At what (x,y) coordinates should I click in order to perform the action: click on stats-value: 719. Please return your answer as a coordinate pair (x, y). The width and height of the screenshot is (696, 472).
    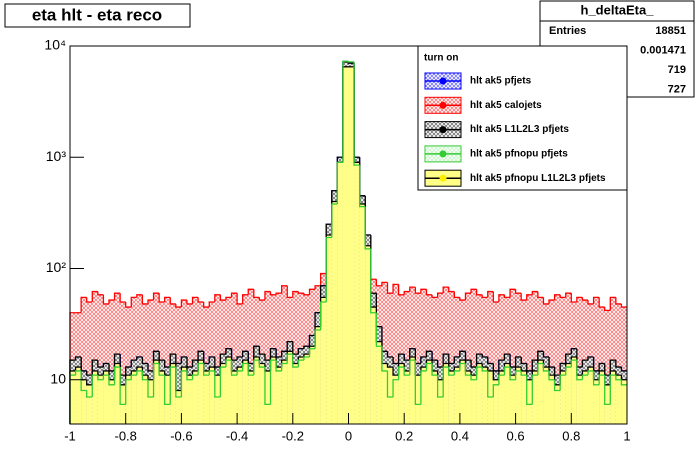
    Looking at the image, I should click on (677, 70).